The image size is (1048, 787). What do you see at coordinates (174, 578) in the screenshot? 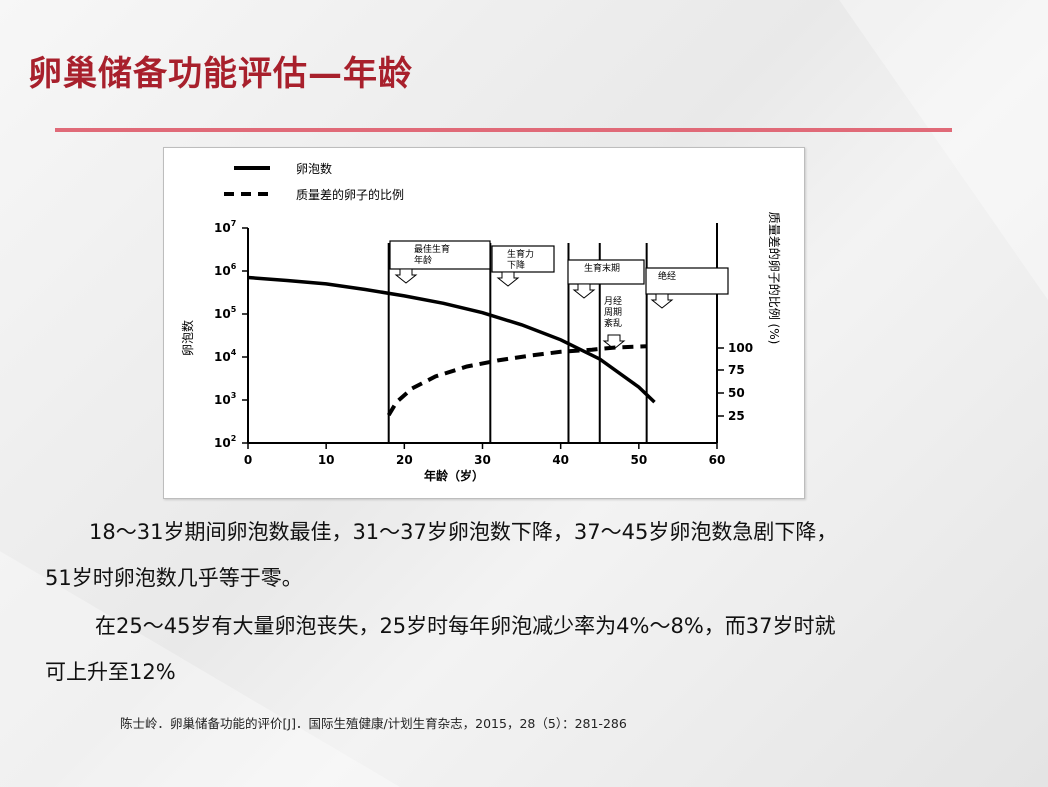
I see `paragraph-1-line-2: 51岁时卵泡数几乎等于零。` at bounding box center [174, 578].